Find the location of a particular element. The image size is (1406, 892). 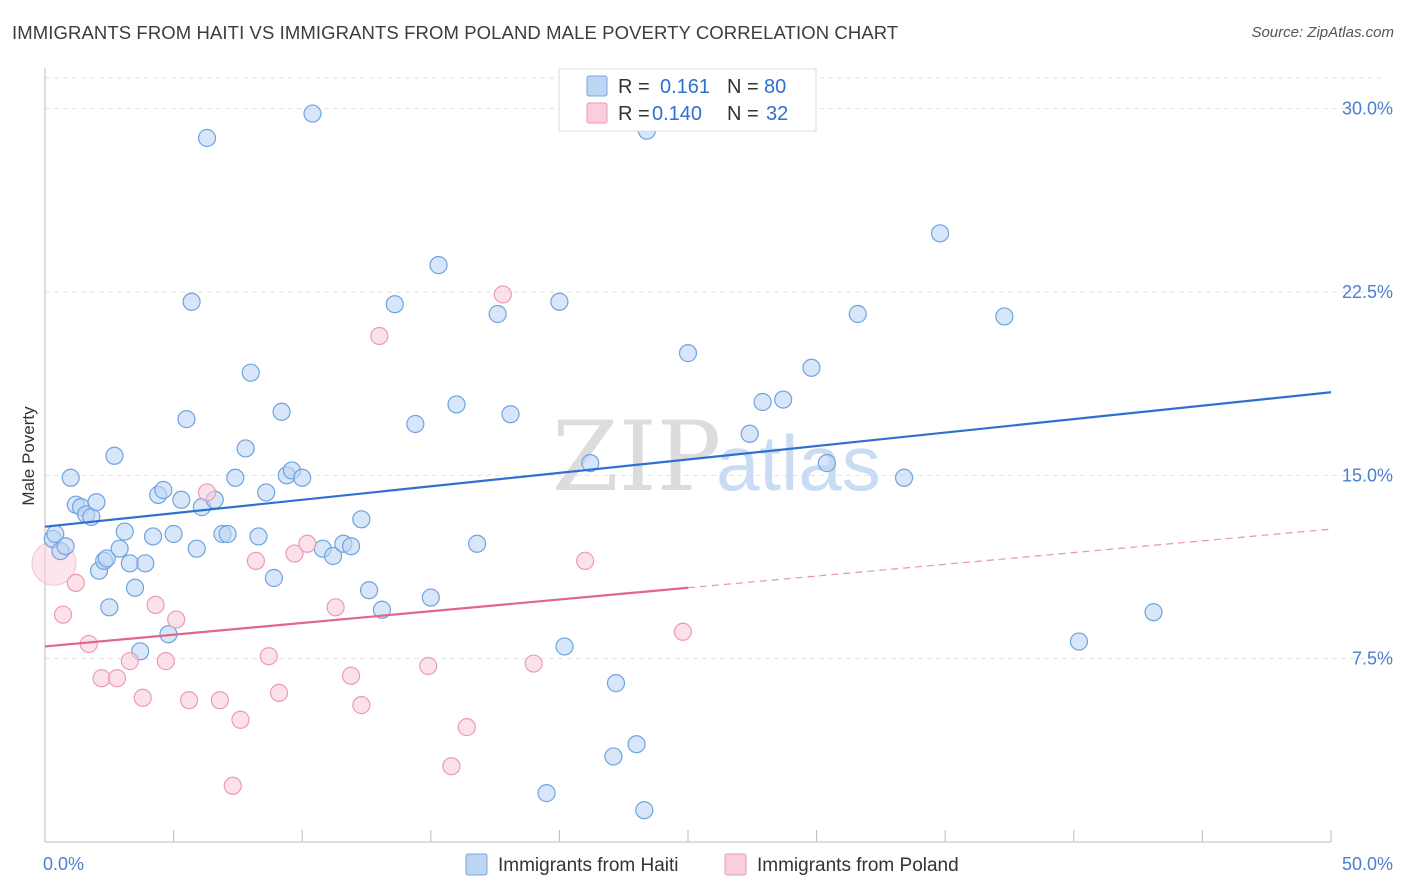

y-tick-label: 30.0% is located at coordinates (1367, 109).